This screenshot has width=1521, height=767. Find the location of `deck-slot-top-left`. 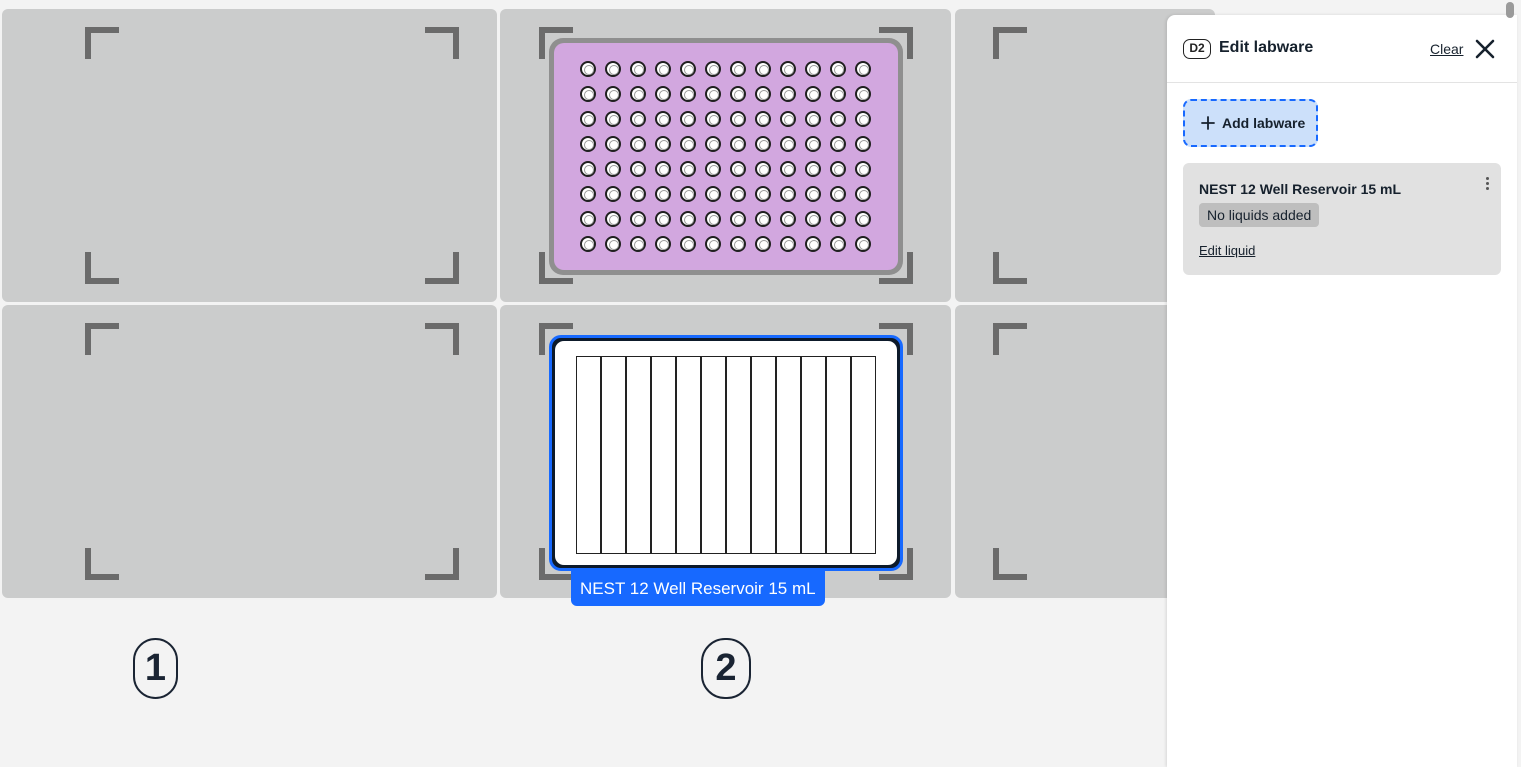

deck-slot-top-left is located at coordinates (249, 155).